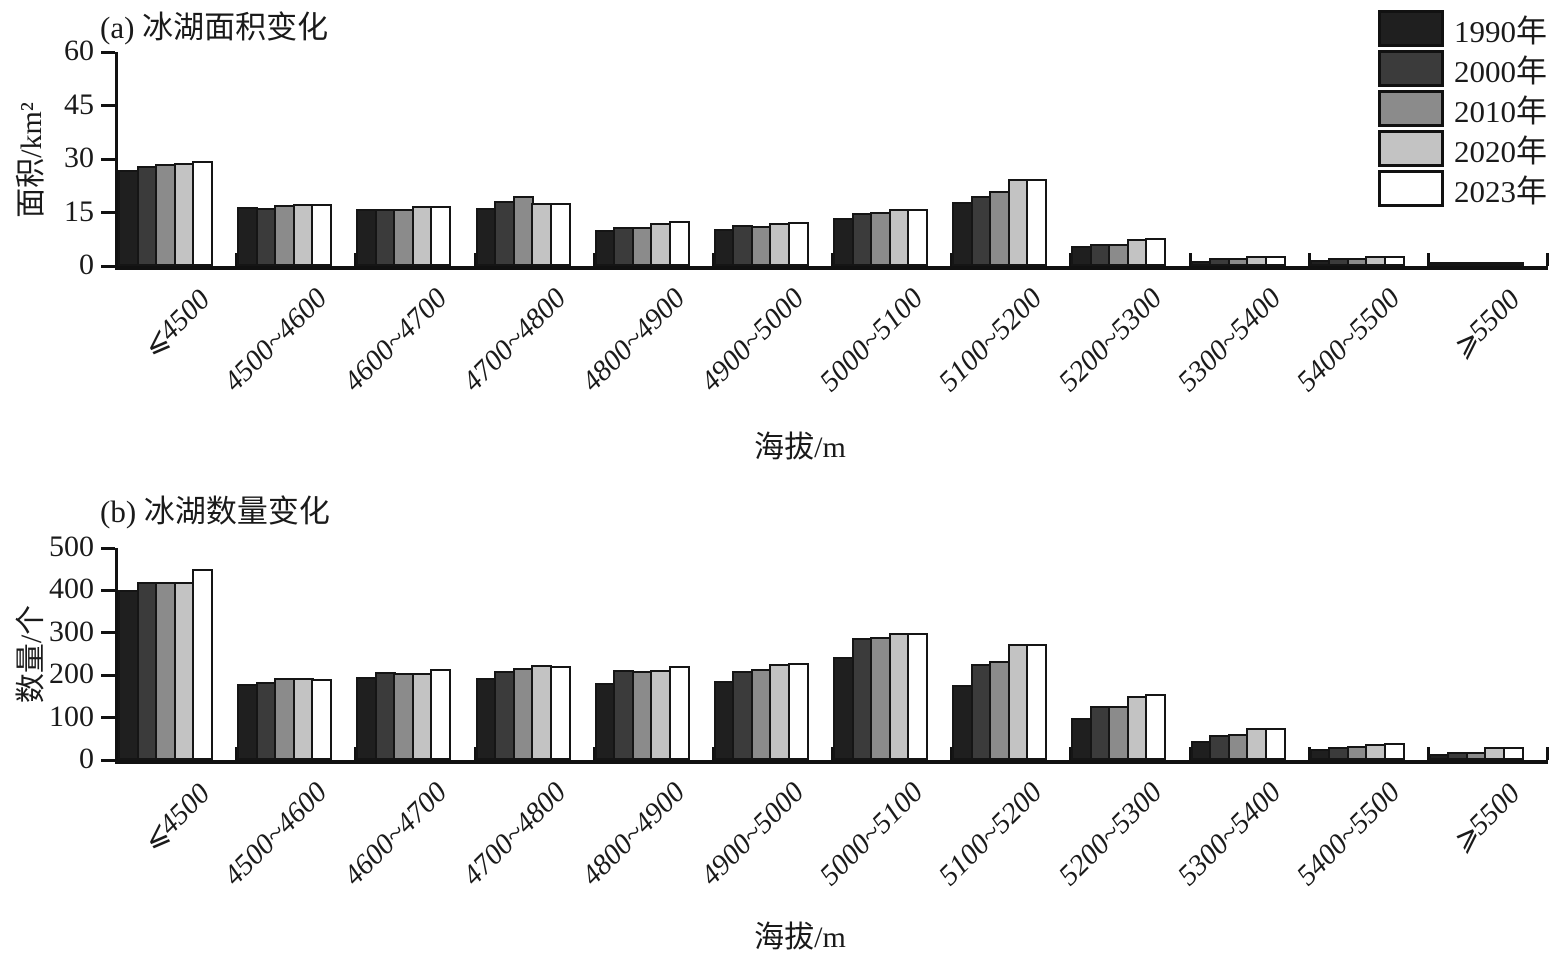 Image resolution: width=1567 pixels, height=958 pixels. I want to click on y-tick-label: 200, so click(71, 674).